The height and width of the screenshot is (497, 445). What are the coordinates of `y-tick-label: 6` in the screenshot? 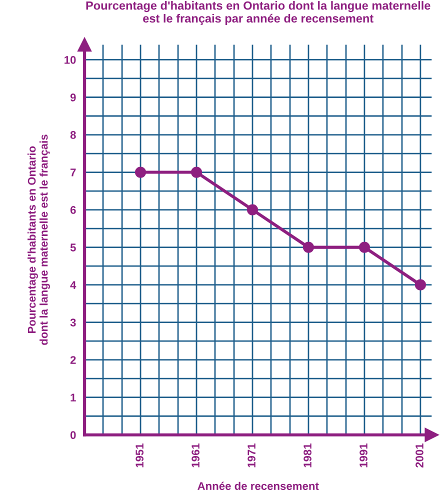 It's located at (73, 210).